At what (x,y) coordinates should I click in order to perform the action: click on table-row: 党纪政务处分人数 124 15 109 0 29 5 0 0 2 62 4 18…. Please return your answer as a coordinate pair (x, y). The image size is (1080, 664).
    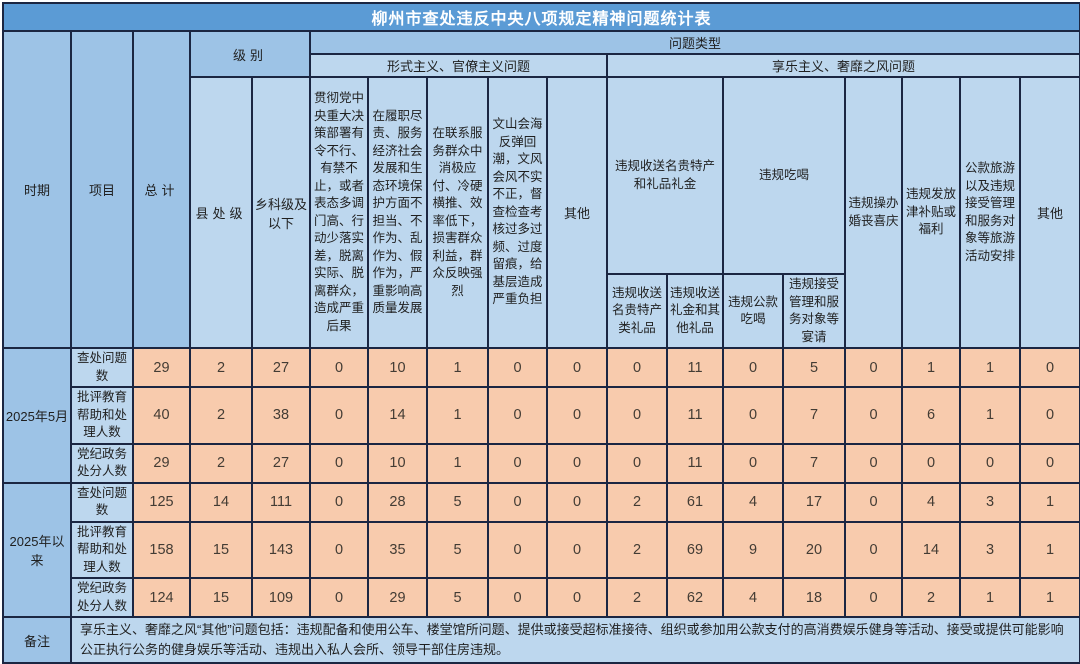
    Looking at the image, I should click on (541, 597).